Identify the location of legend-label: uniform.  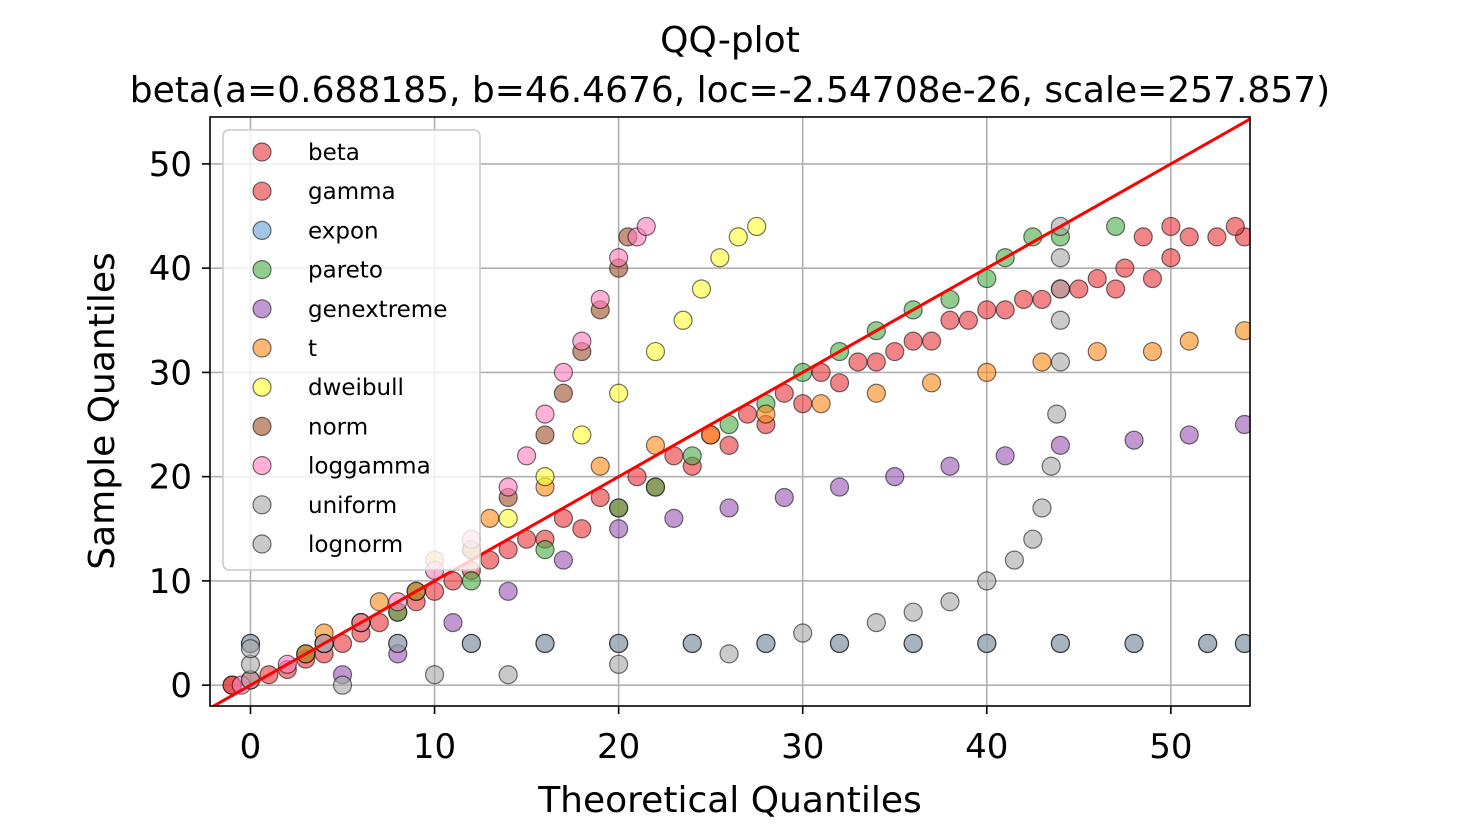
(352, 506).